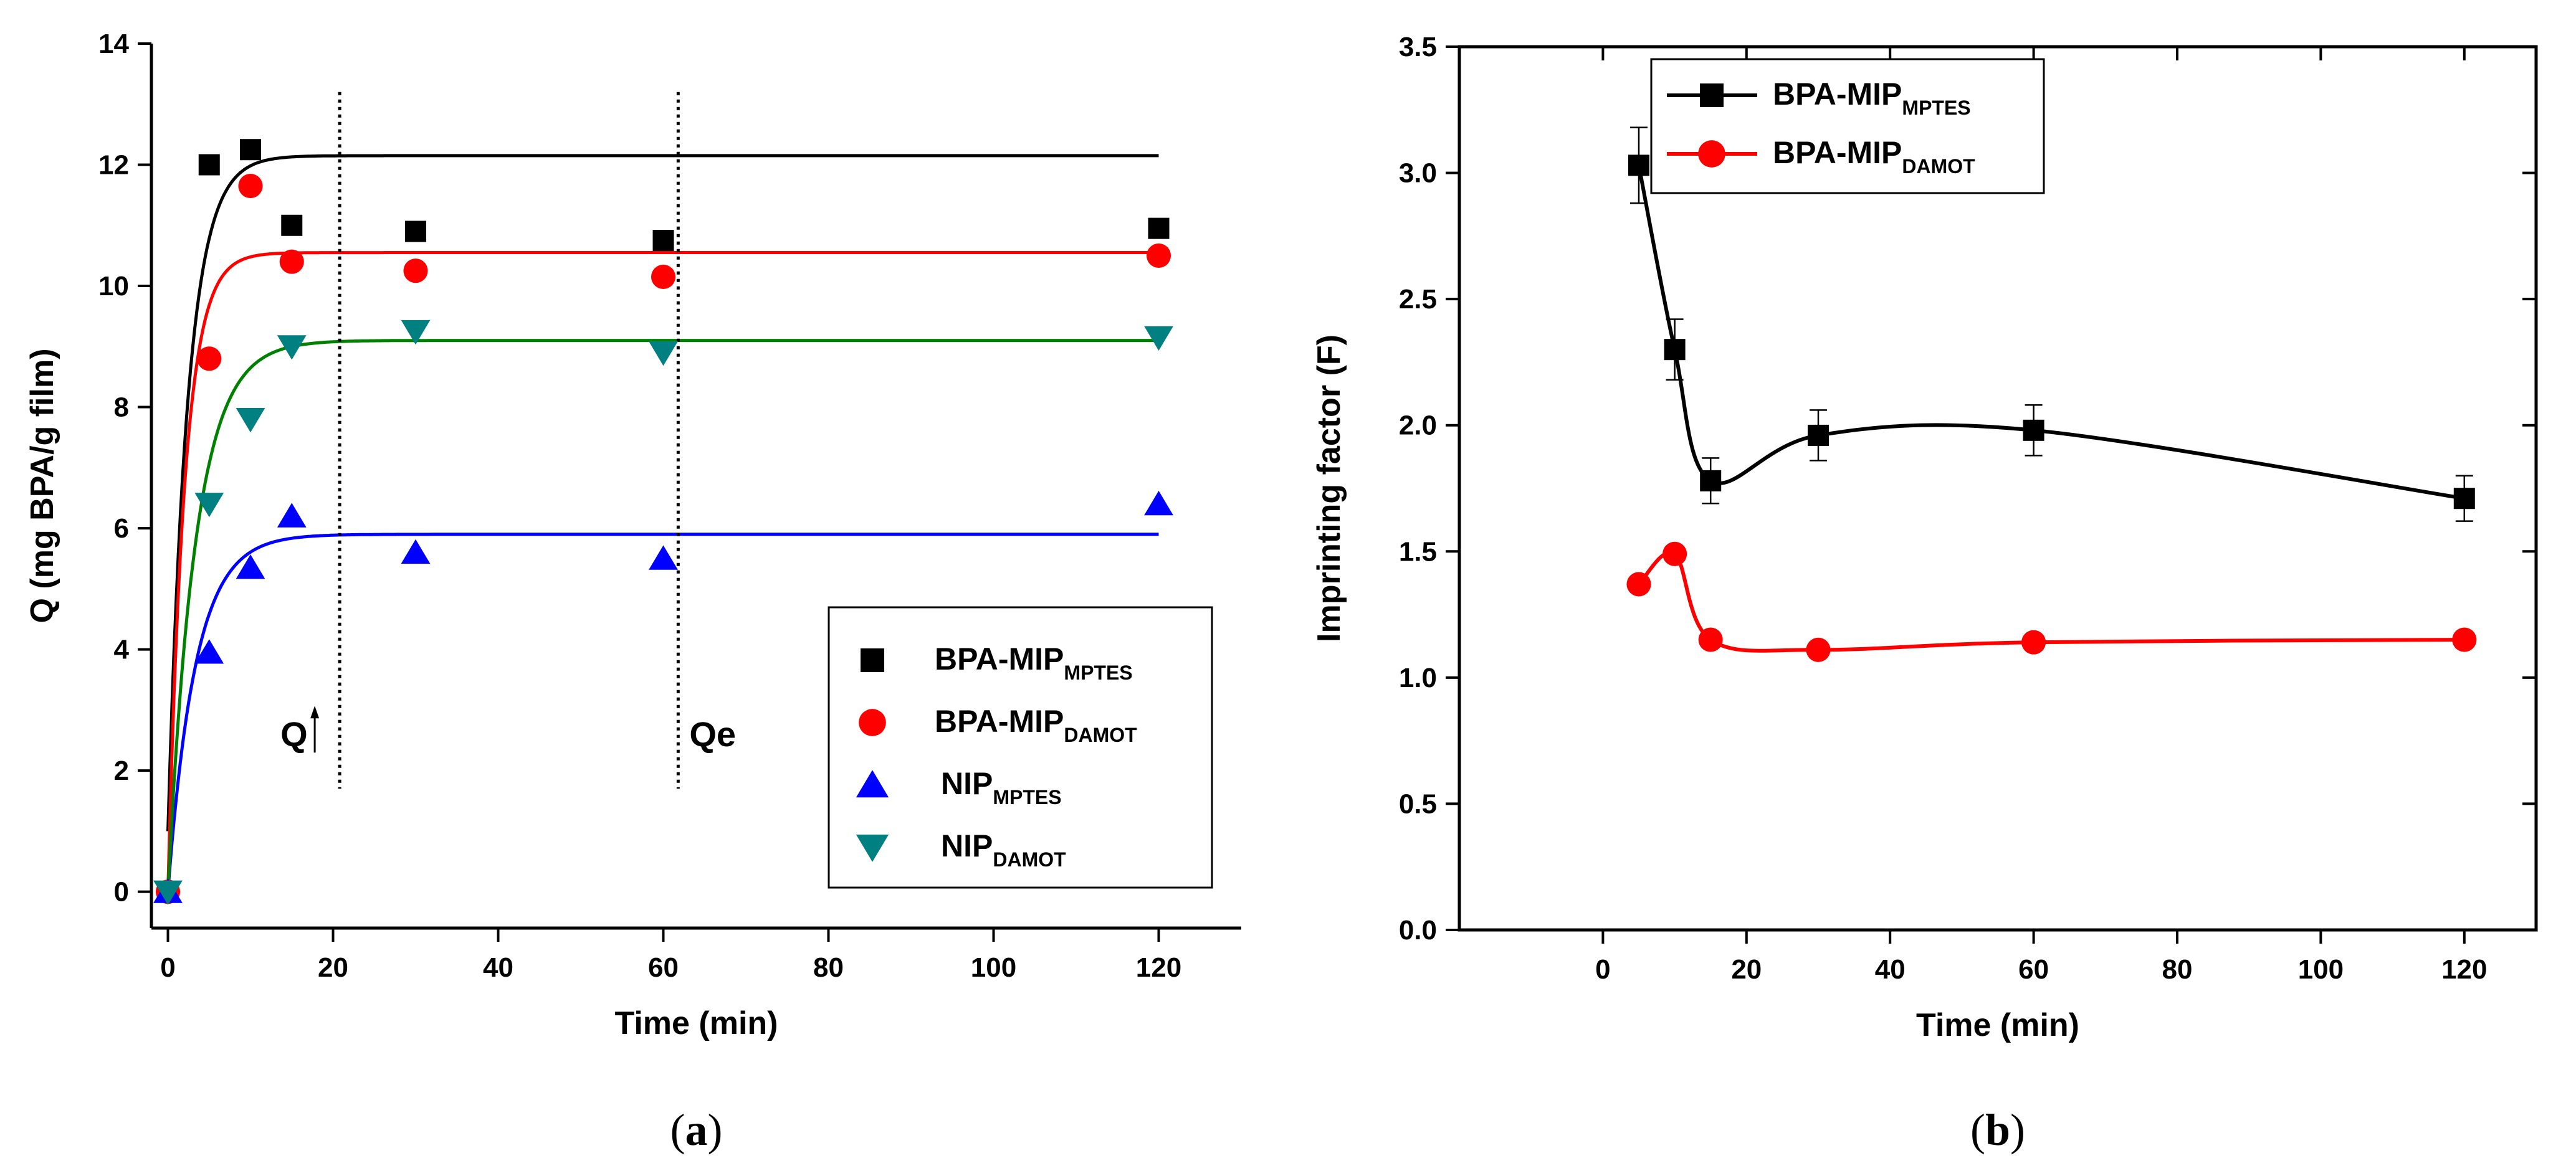 The image size is (2576, 1171). What do you see at coordinates (42, 486) in the screenshot?
I see `y-axis-title: Q (mg BPA/g film)` at bounding box center [42, 486].